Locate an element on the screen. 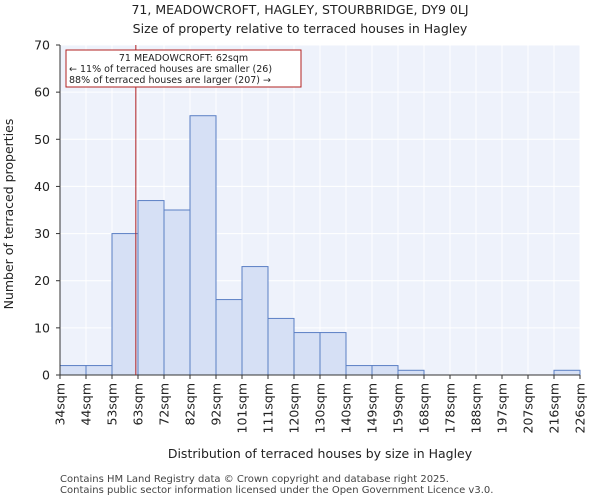  x-tick-label: 178sqm is located at coordinates (450, 408).